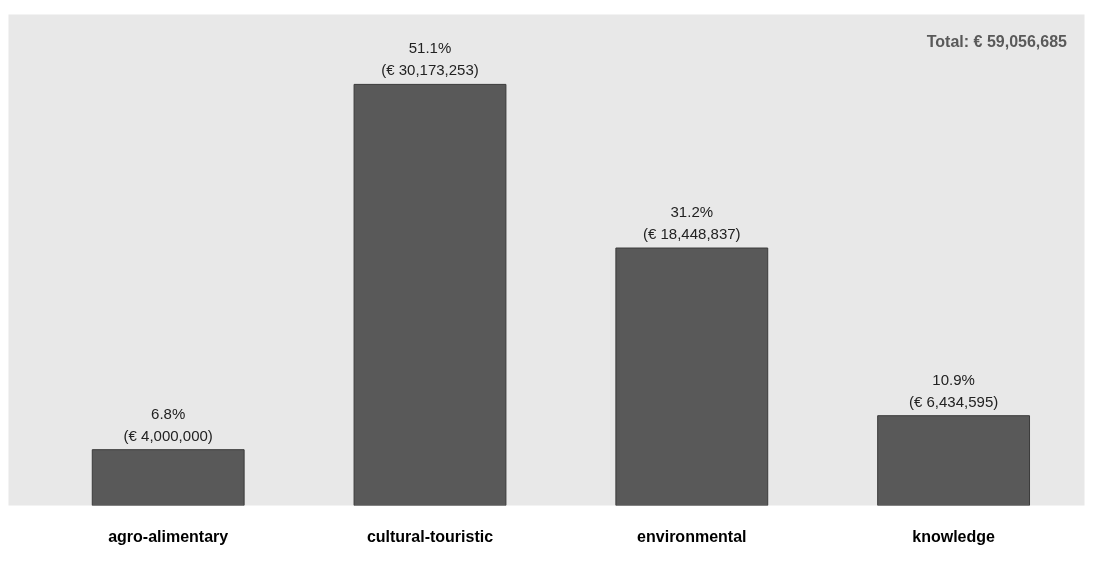 This screenshot has width=1104, height=579. What do you see at coordinates (953, 390) in the screenshot?
I see `data-label: 10.9% (€ 6,434,595)` at bounding box center [953, 390].